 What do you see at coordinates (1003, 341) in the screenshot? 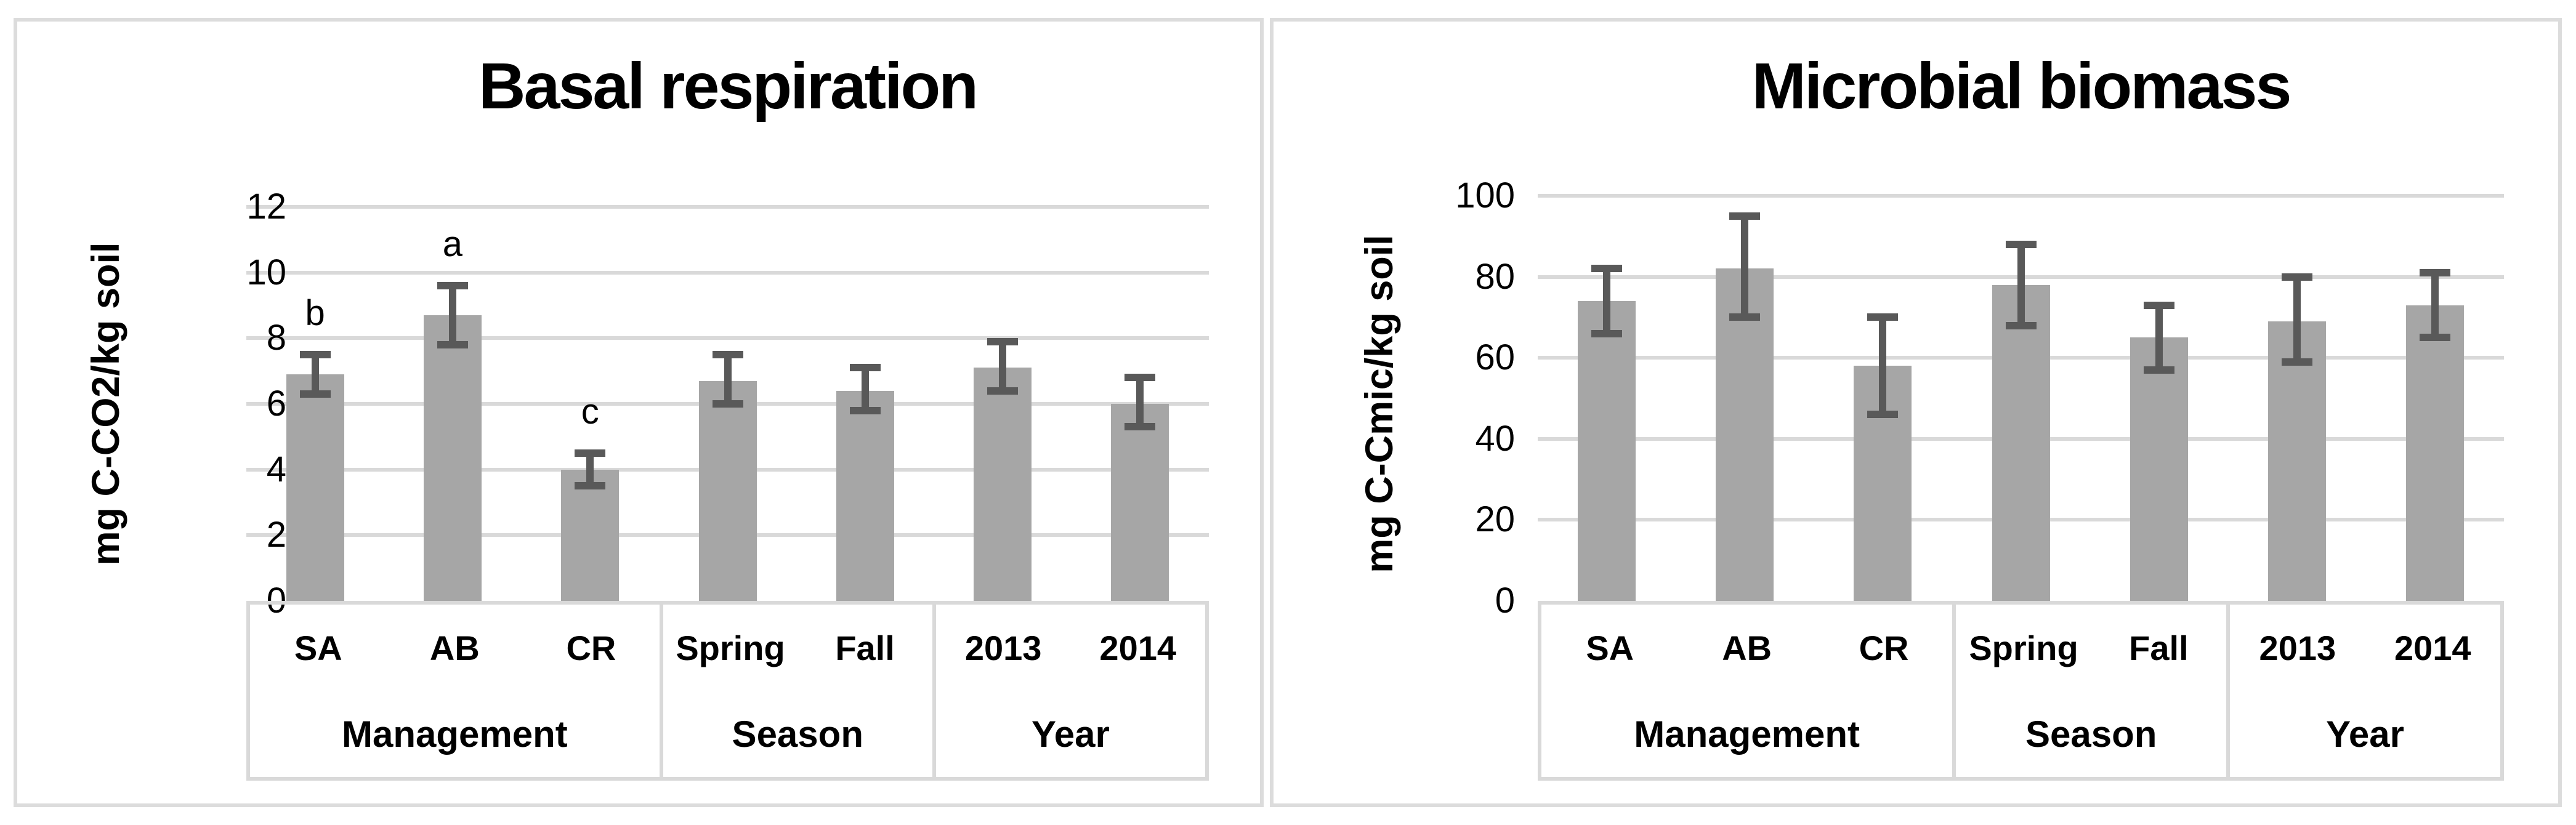
I see `error-cap-top-2013` at bounding box center [1003, 341].